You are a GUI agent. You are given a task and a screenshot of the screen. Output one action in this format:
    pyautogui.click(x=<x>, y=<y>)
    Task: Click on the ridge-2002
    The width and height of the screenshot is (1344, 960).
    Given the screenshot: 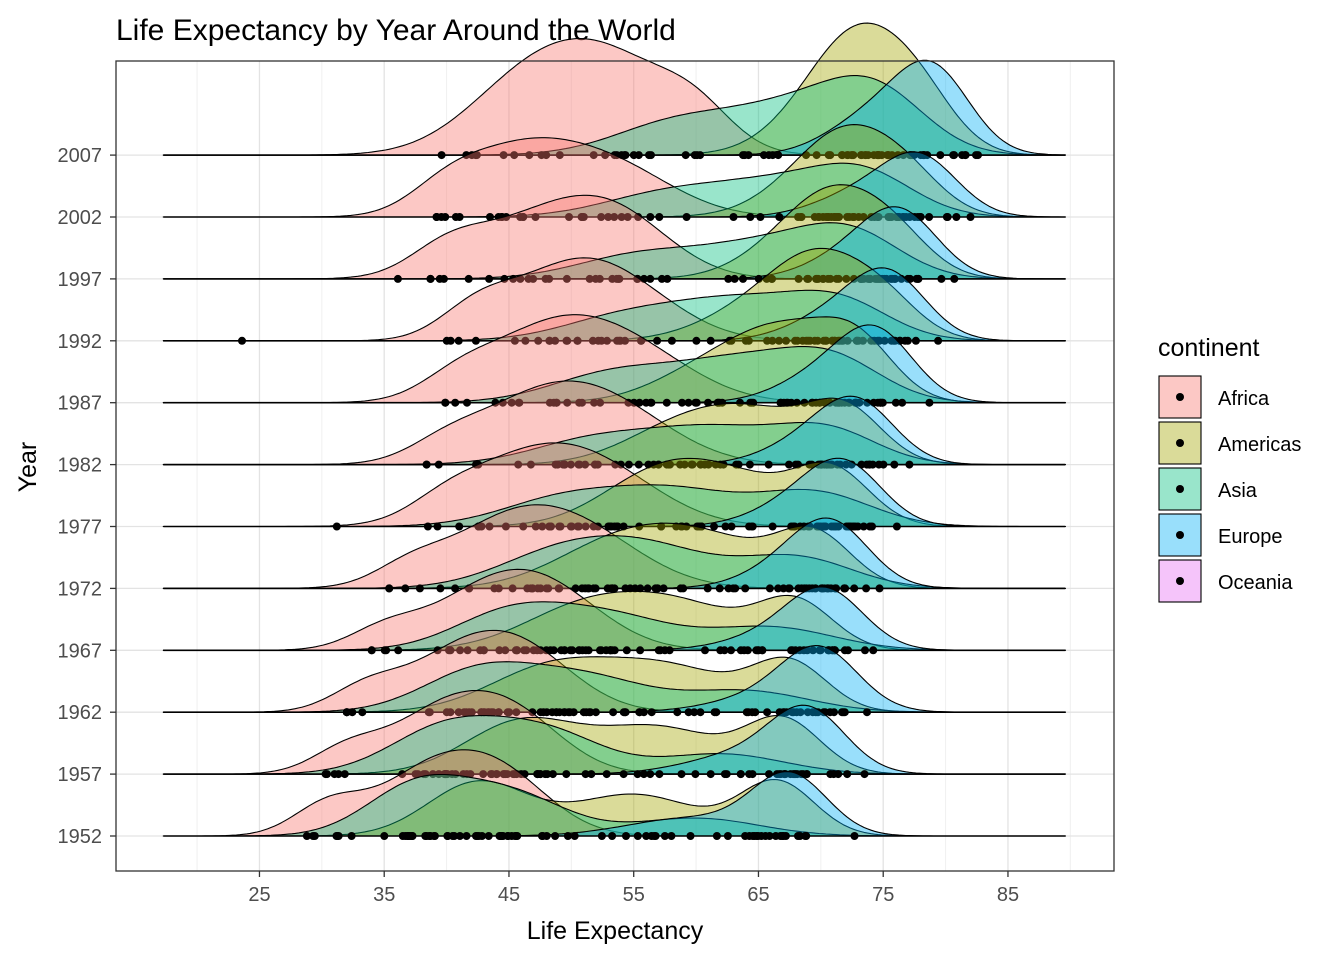 What is the action you would take?
    pyautogui.click(x=614, y=172)
    